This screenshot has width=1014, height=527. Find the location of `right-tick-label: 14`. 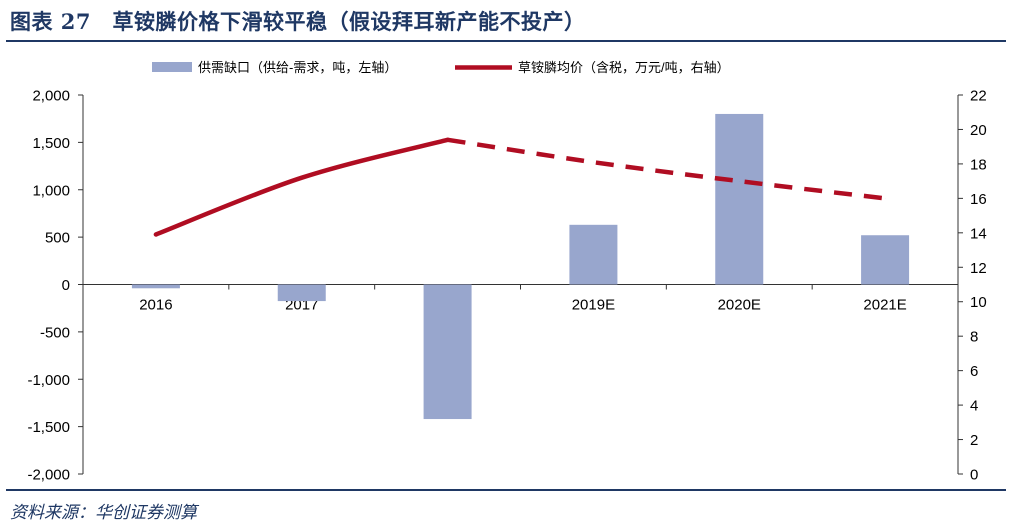

right-tick-label: 14 is located at coordinates (978, 233).